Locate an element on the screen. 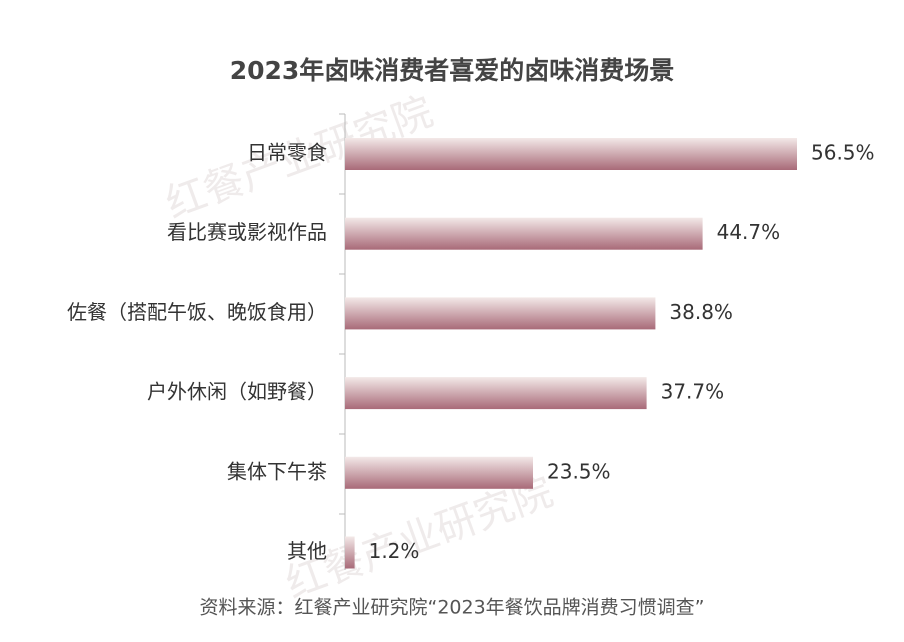 The width and height of the screenshot is (904, 642). chart-title: 2023年卤味消费者喜爱的卤味消费场景 is located at coordinates (452, 70).